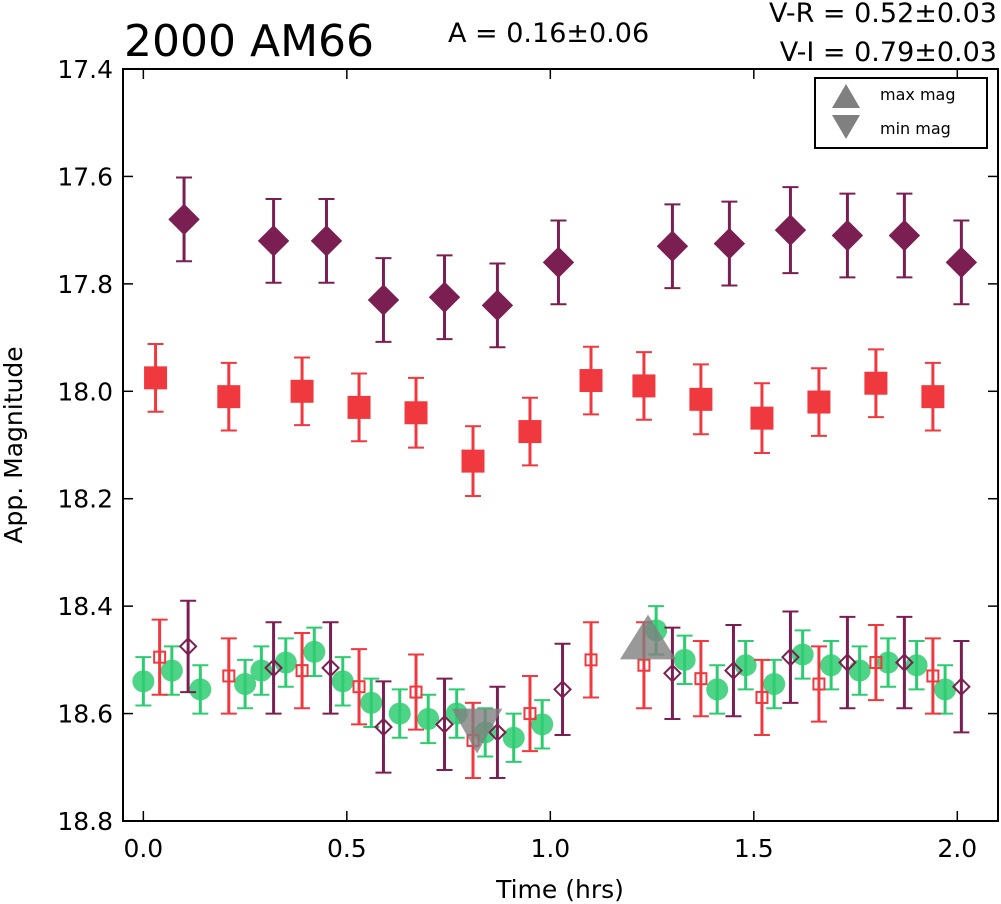 This screenshot has height=904, width=1001. What do you see at coordinates (85, 284) in the screenshot?
I see `y-tick-label: 17.8` at bounding box center [85, 284].